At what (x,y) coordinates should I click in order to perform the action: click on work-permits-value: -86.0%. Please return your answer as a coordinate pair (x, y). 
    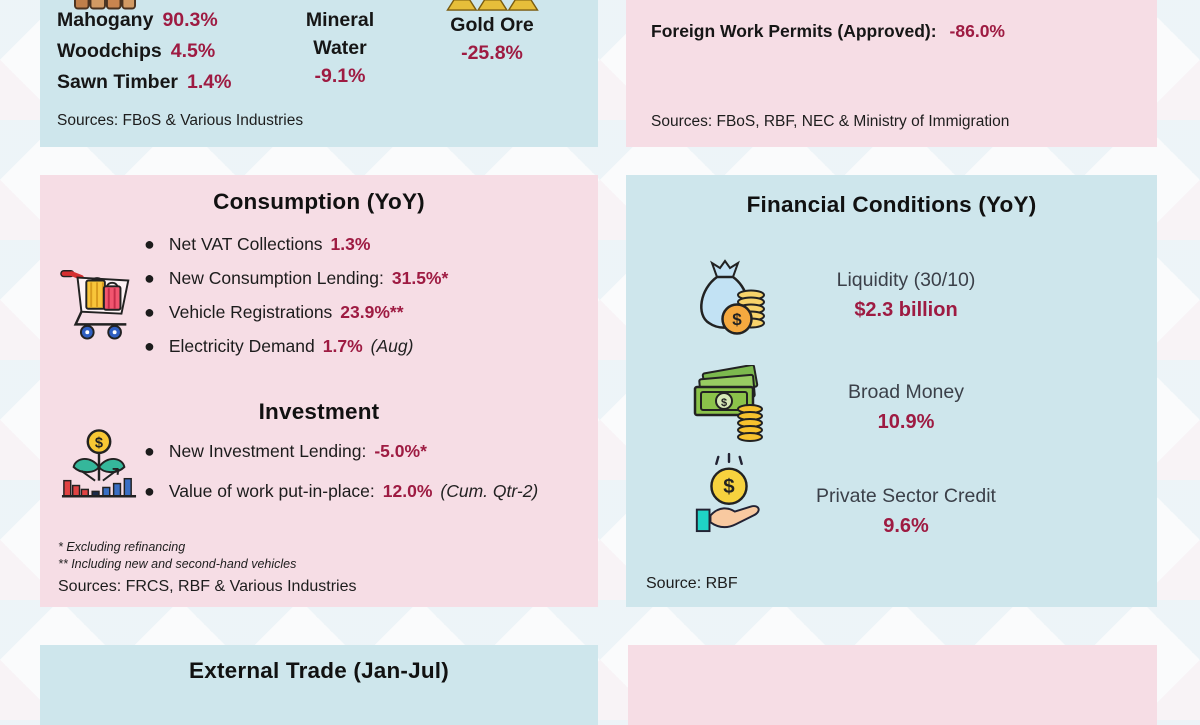
    Looking at the image, I should click on (977, 31).